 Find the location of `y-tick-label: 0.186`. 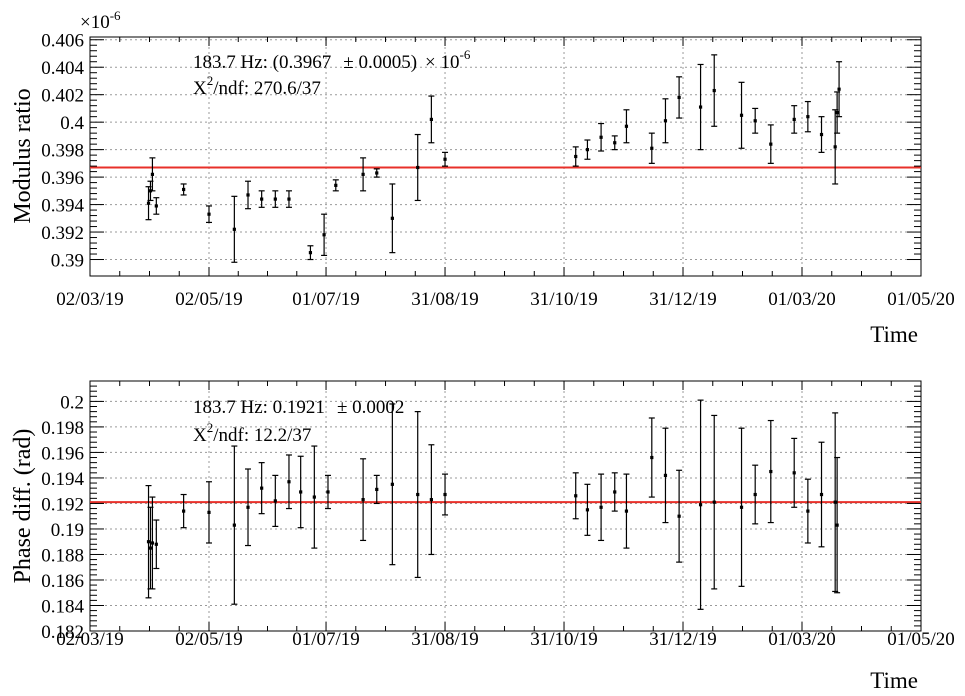

y-tick-label: 0.186 is located at coordinates (62, 581).